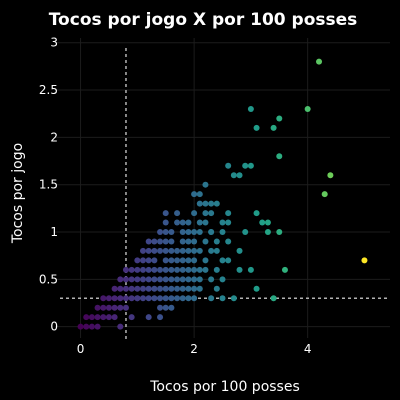 This screenshot has height=400, width=400. What do you see at coordinates (54, 43) in the screenshot?
I see `y-tick-label: 3` at bounding box center [54, 43].